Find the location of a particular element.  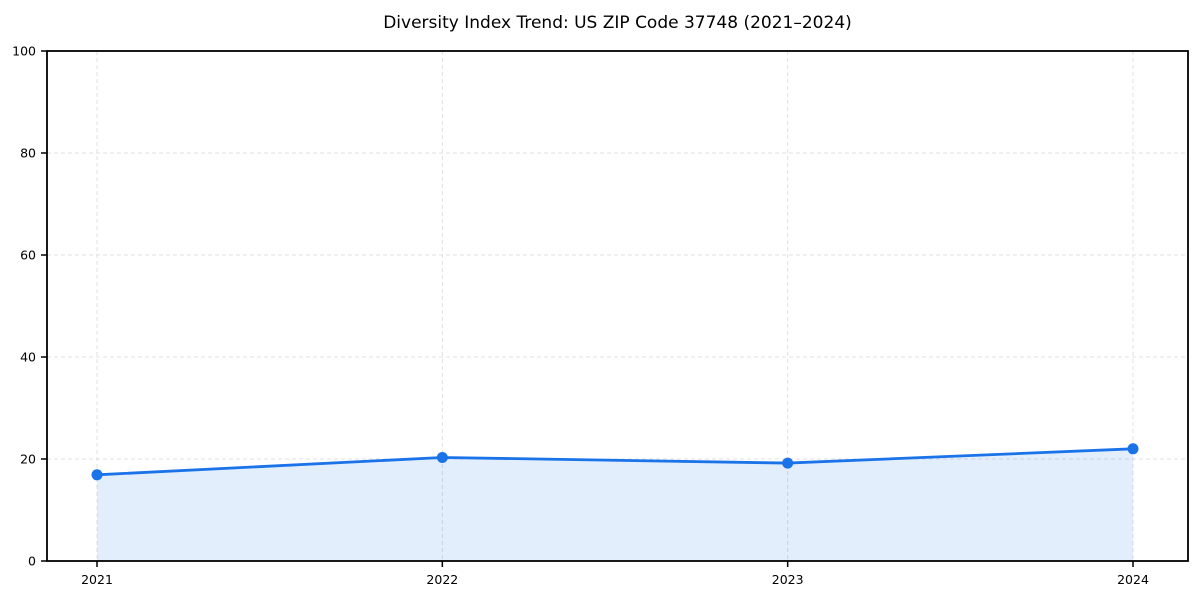

x-tick-label: 2021 is located at coordinates (97, 579).